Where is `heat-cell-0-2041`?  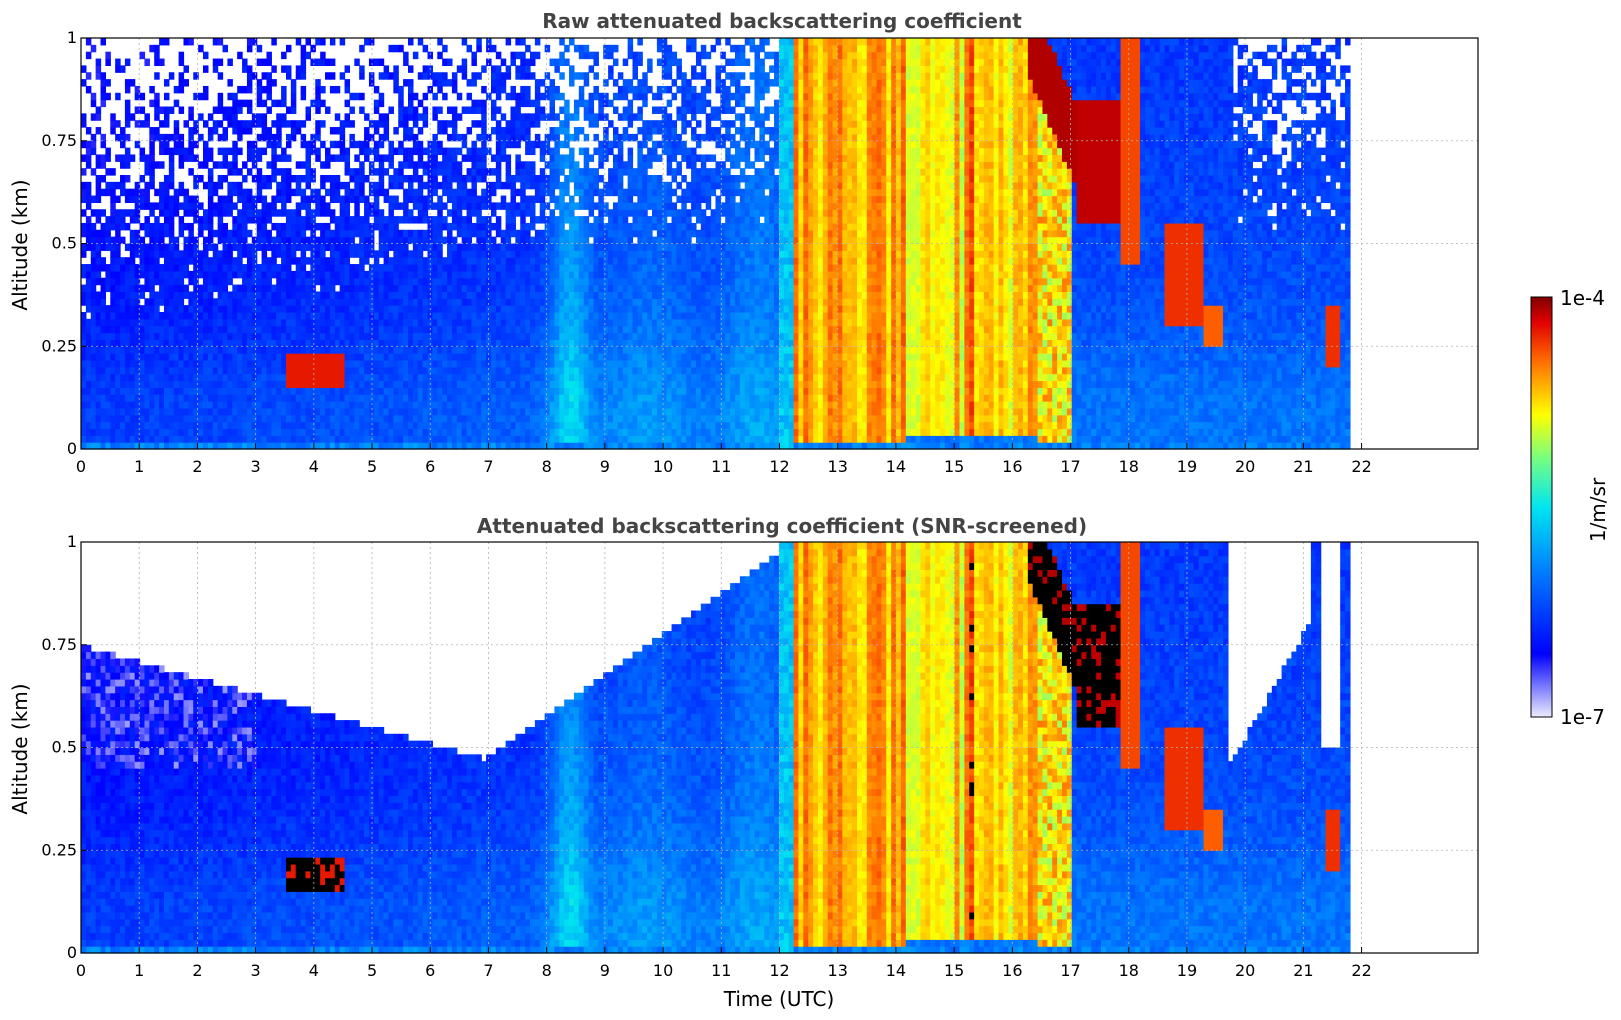
heat-cell-0-2041 is located at coordinates (308, 432).